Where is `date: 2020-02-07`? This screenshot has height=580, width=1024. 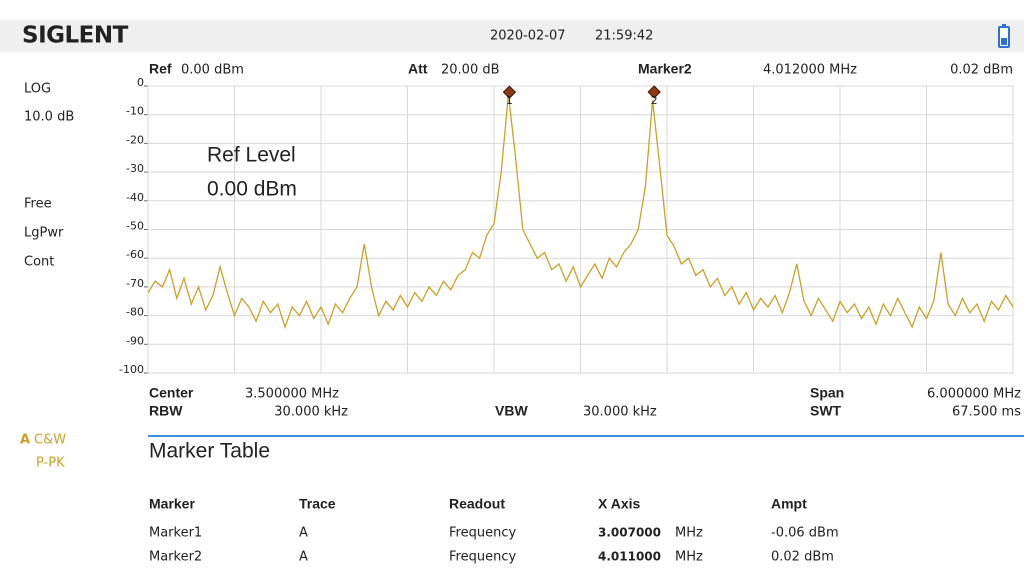 date: 2020-02-07 is located at coordinates (528, 36).